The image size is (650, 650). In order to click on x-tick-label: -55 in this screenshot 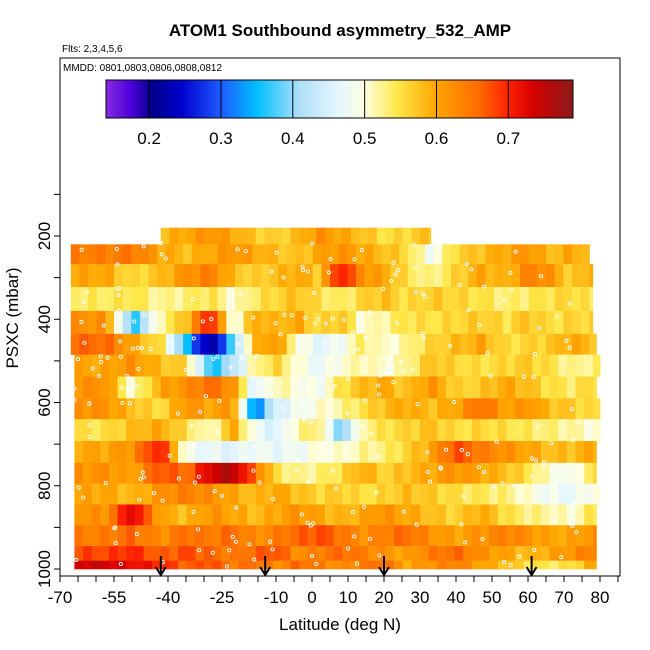, I will do `click(114, 597)`.